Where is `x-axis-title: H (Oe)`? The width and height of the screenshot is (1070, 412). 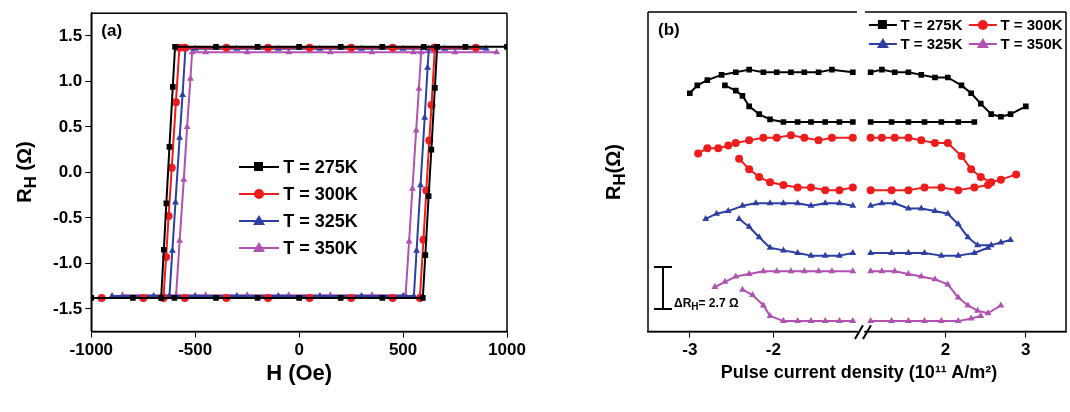
x-axis-title: H (Oe) is located at coordinates (299, 372).